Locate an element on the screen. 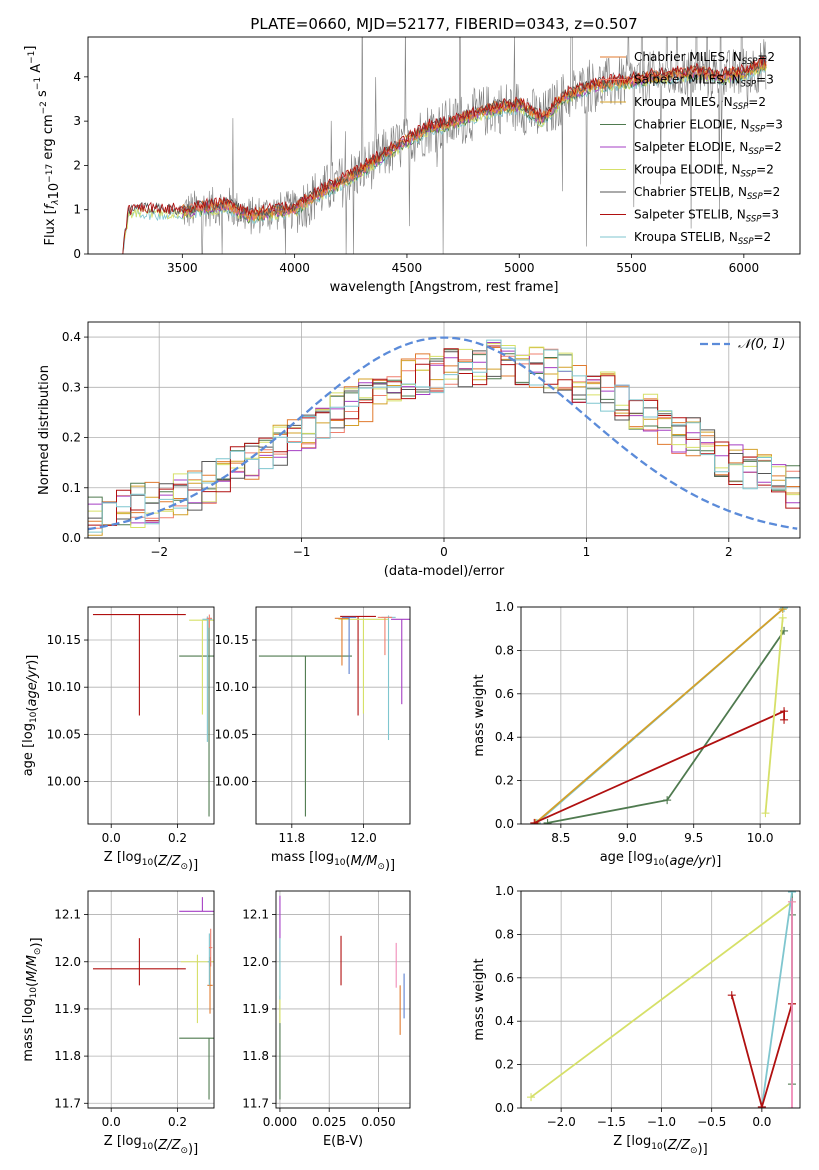 This screenshot has height=1170, width=819. legend-label-main: Salpeter MILES, N is located at coordinates (687, 80).